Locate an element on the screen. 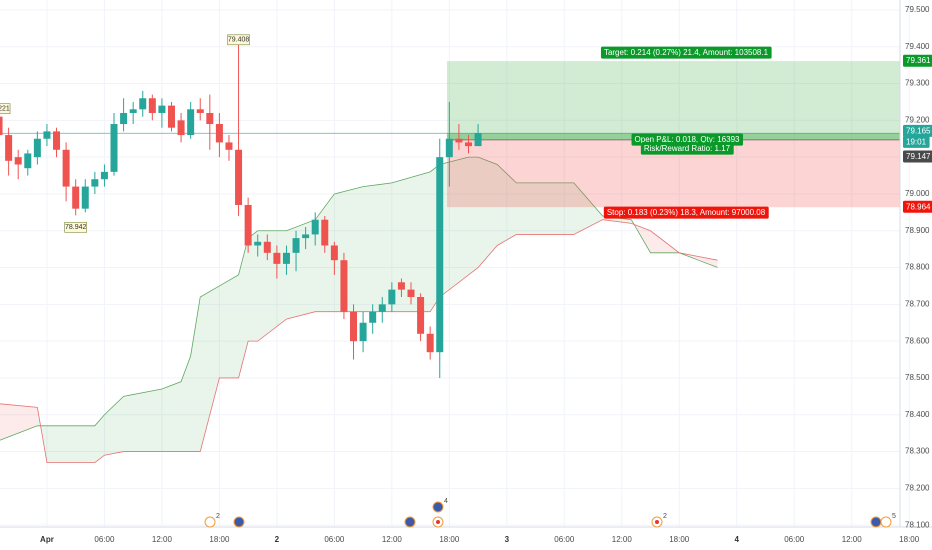 The width and height of the screenshot is (932, 550). y-tick-label: 79.500 is located at coordinates (917, 9).